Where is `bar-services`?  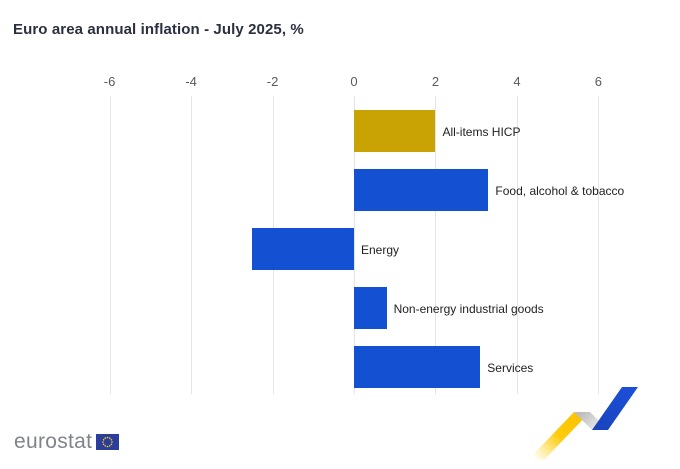
bar-services is located at coordinates (417, 367).